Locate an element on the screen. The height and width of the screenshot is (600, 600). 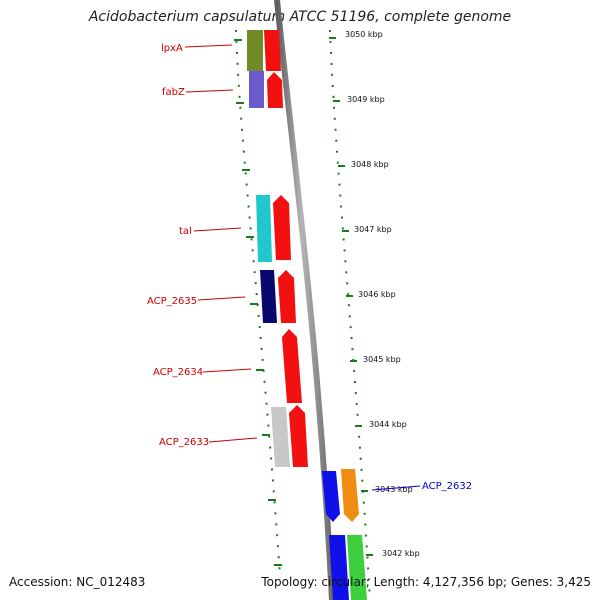
scale-label-3044: 3044 kbp is located at coordinates (388, 424).